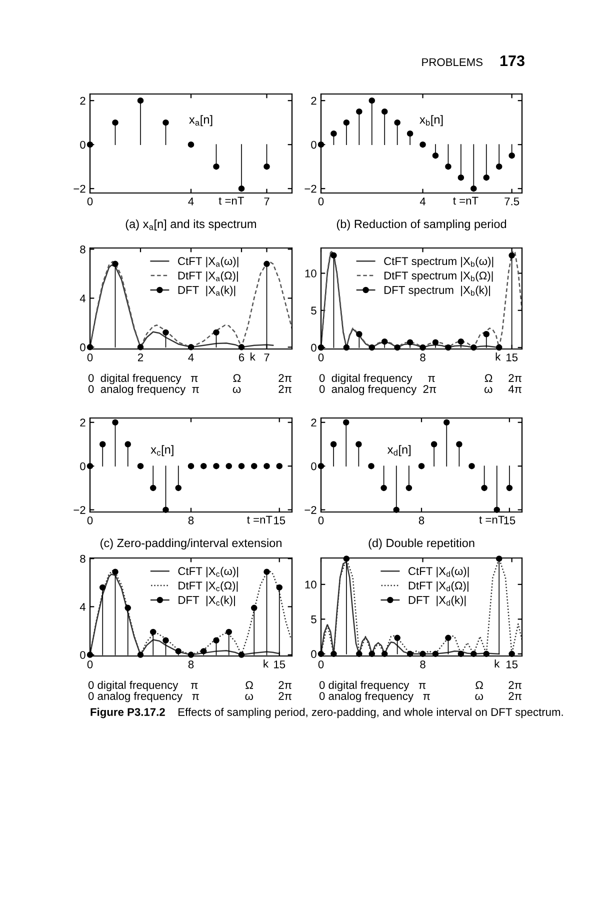 This screenshot has height=900, width=595. Describe the element at coordinates (438, 586) in the screenshot. I see `legend-label: DtFT |X$_{d}$(Ω)|` at that location.